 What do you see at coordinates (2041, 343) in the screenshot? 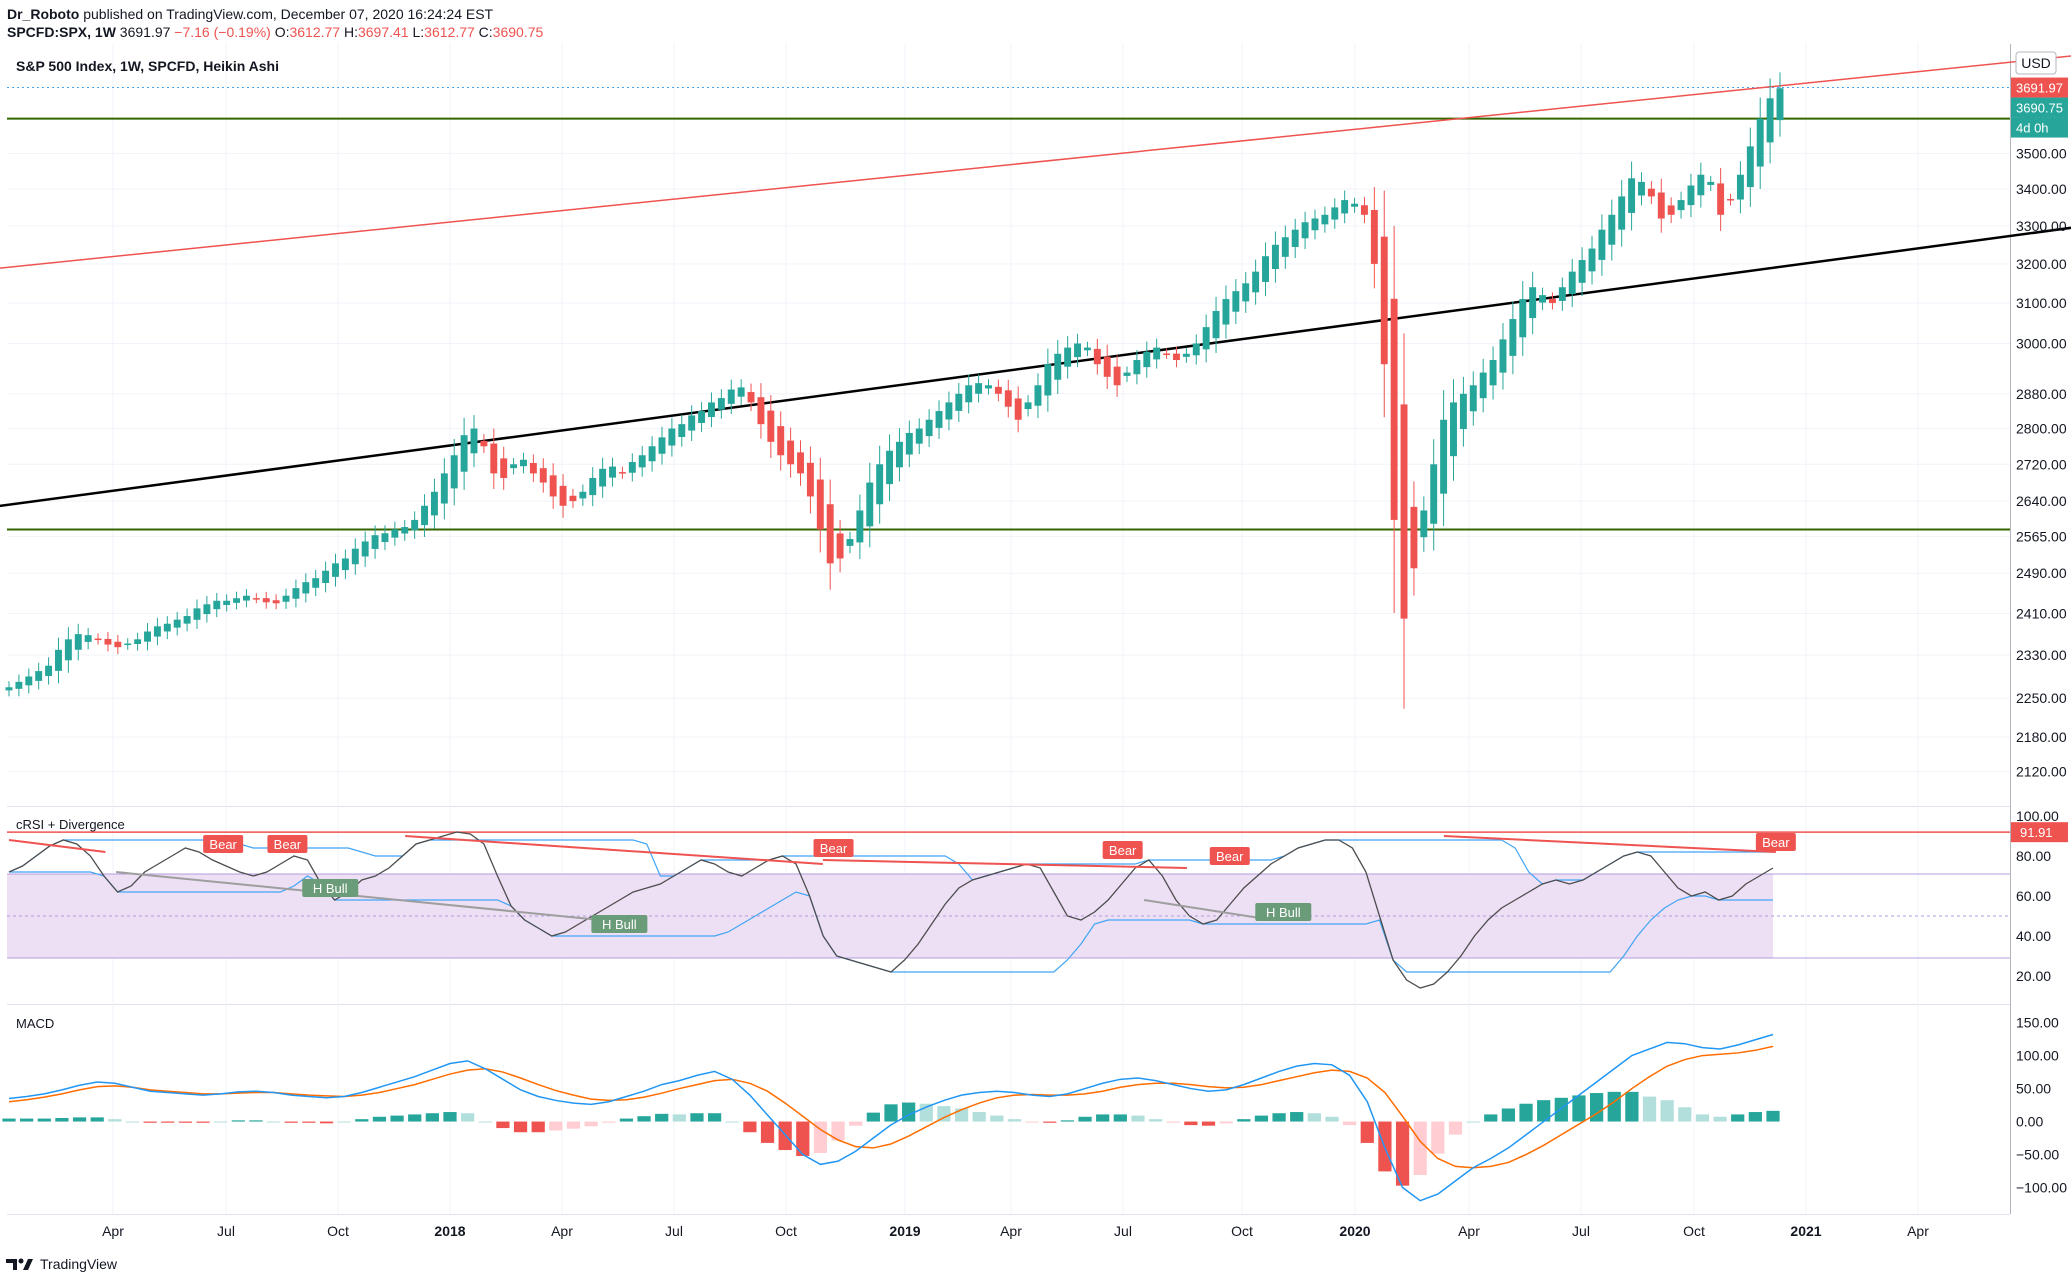
I see `price-tick-label: 3000.00` at bounding box center [2041, 343].